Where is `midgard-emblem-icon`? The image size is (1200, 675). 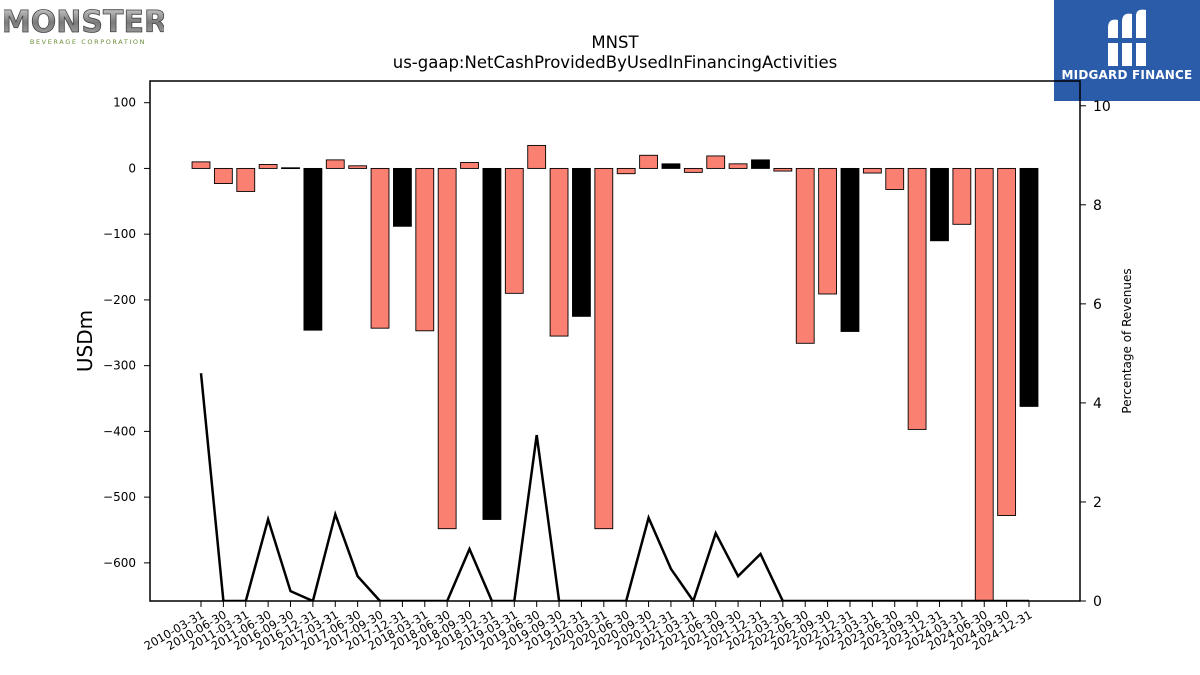 midgard-emblem-icon is located at coordinates (1127, 38).